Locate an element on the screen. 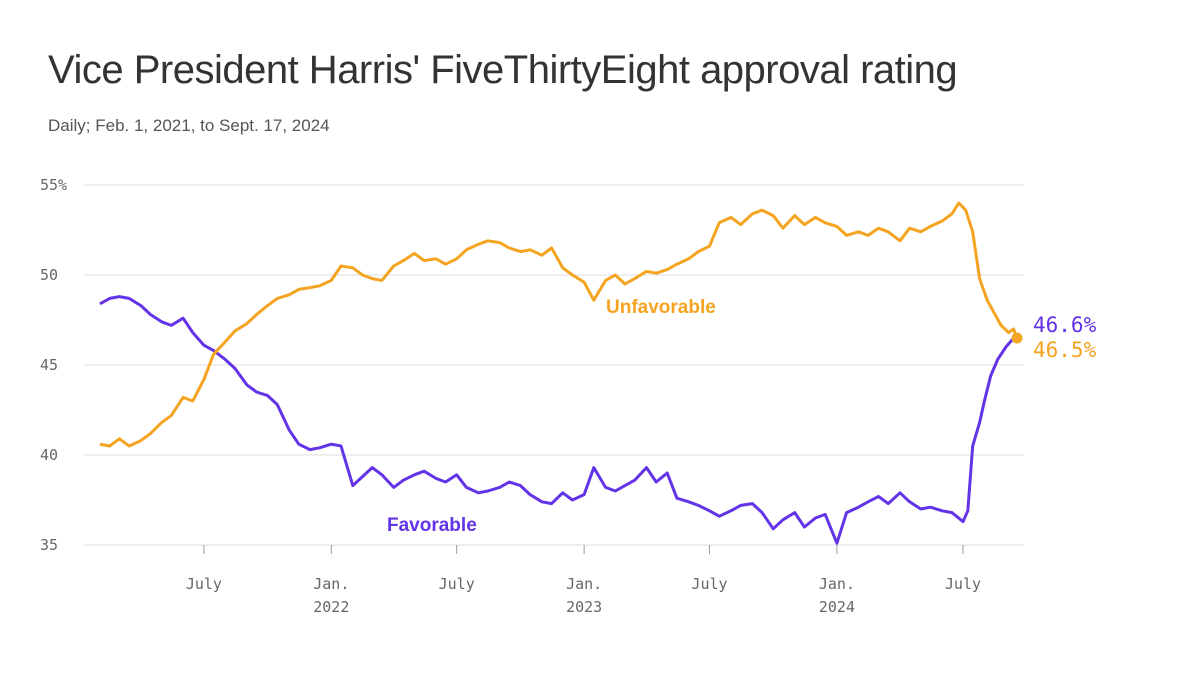 The height and width of the screenshot is (675, 1200). favorable-end-label: 46.6% is located at coordinates (1065, 325).